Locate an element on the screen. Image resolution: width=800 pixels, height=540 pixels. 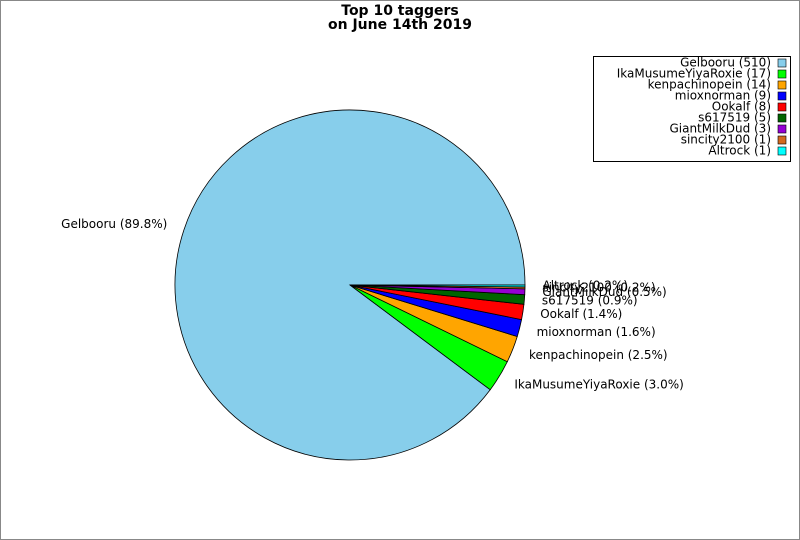
slice-label: Altrock (0.2%) is located at coordinates (584, 286).